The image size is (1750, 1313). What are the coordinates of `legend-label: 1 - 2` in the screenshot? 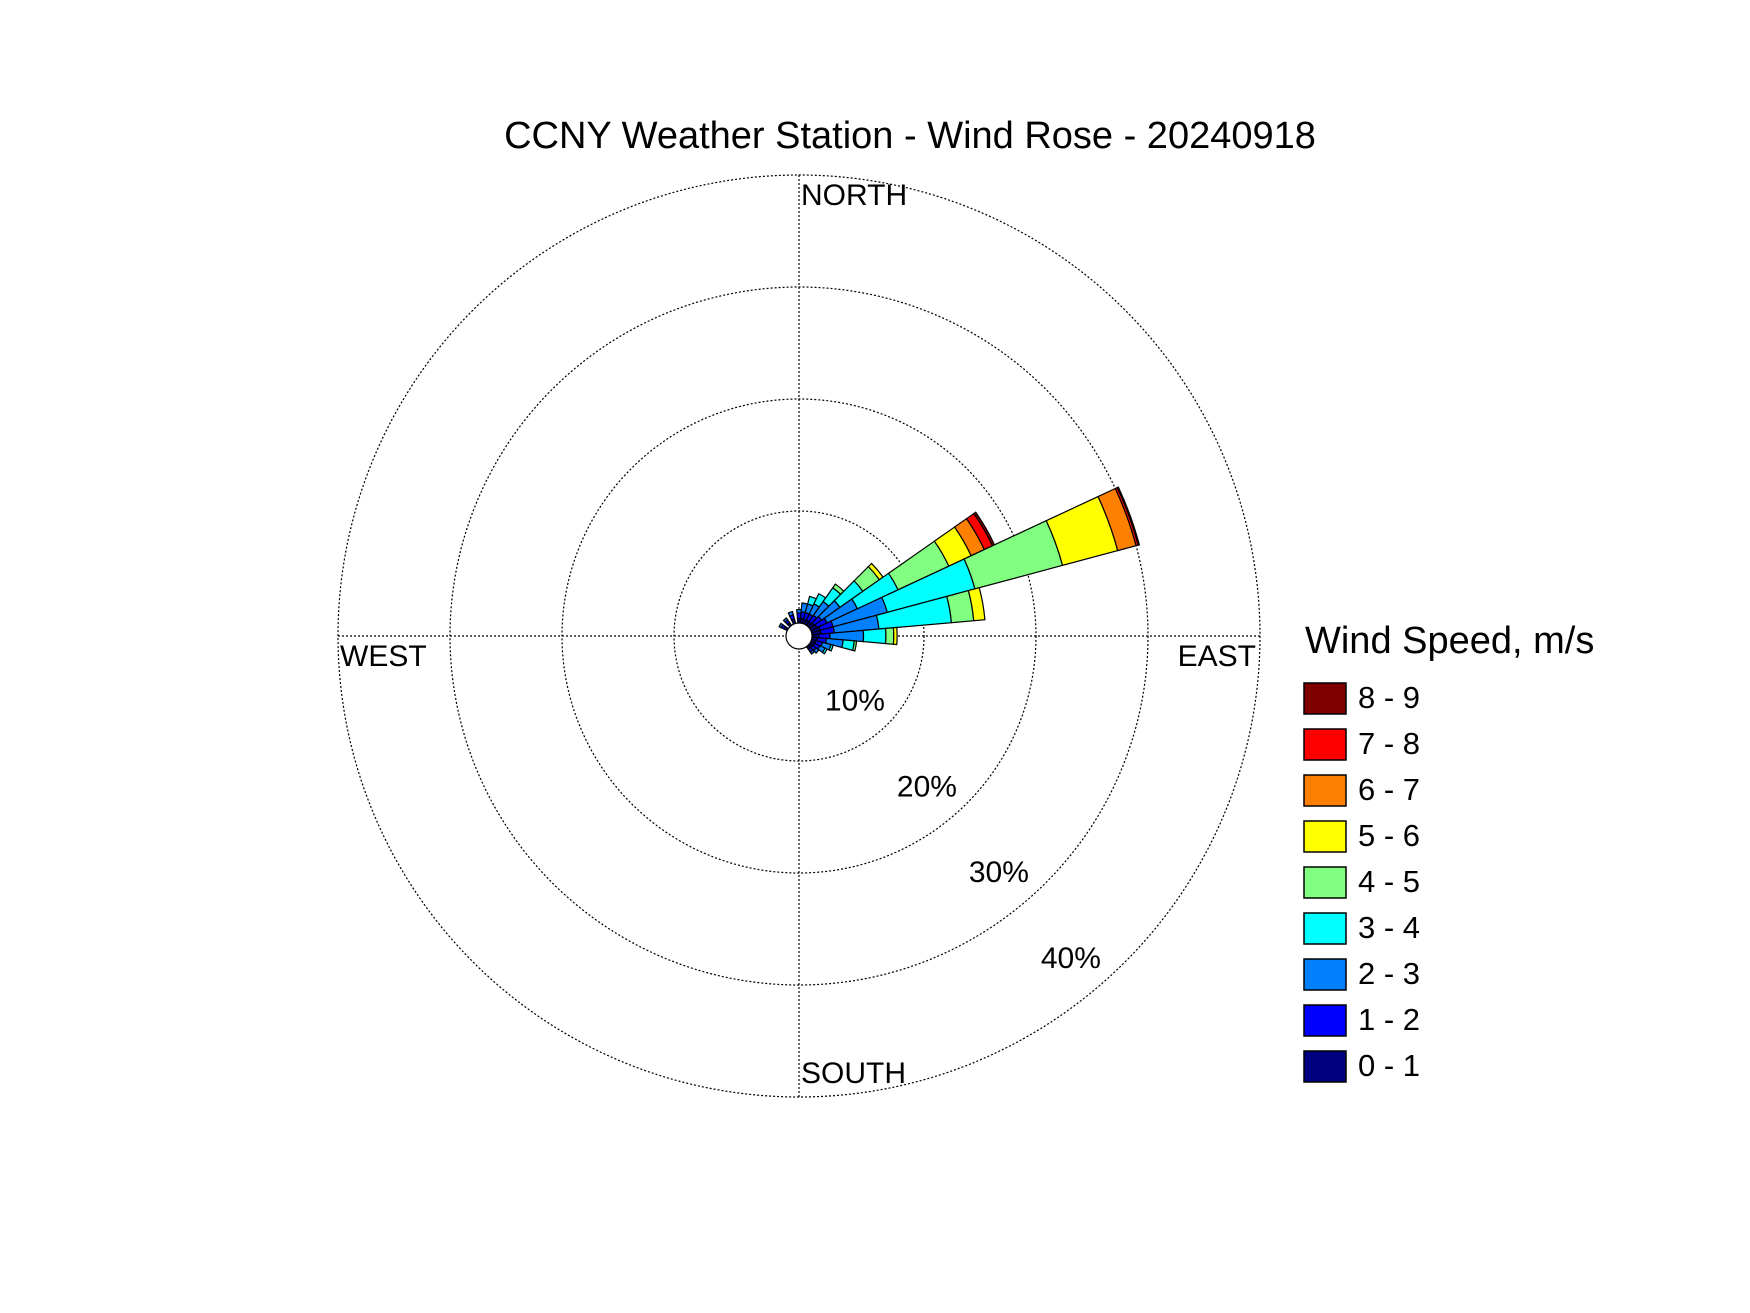 It's located at (1389, 1019).